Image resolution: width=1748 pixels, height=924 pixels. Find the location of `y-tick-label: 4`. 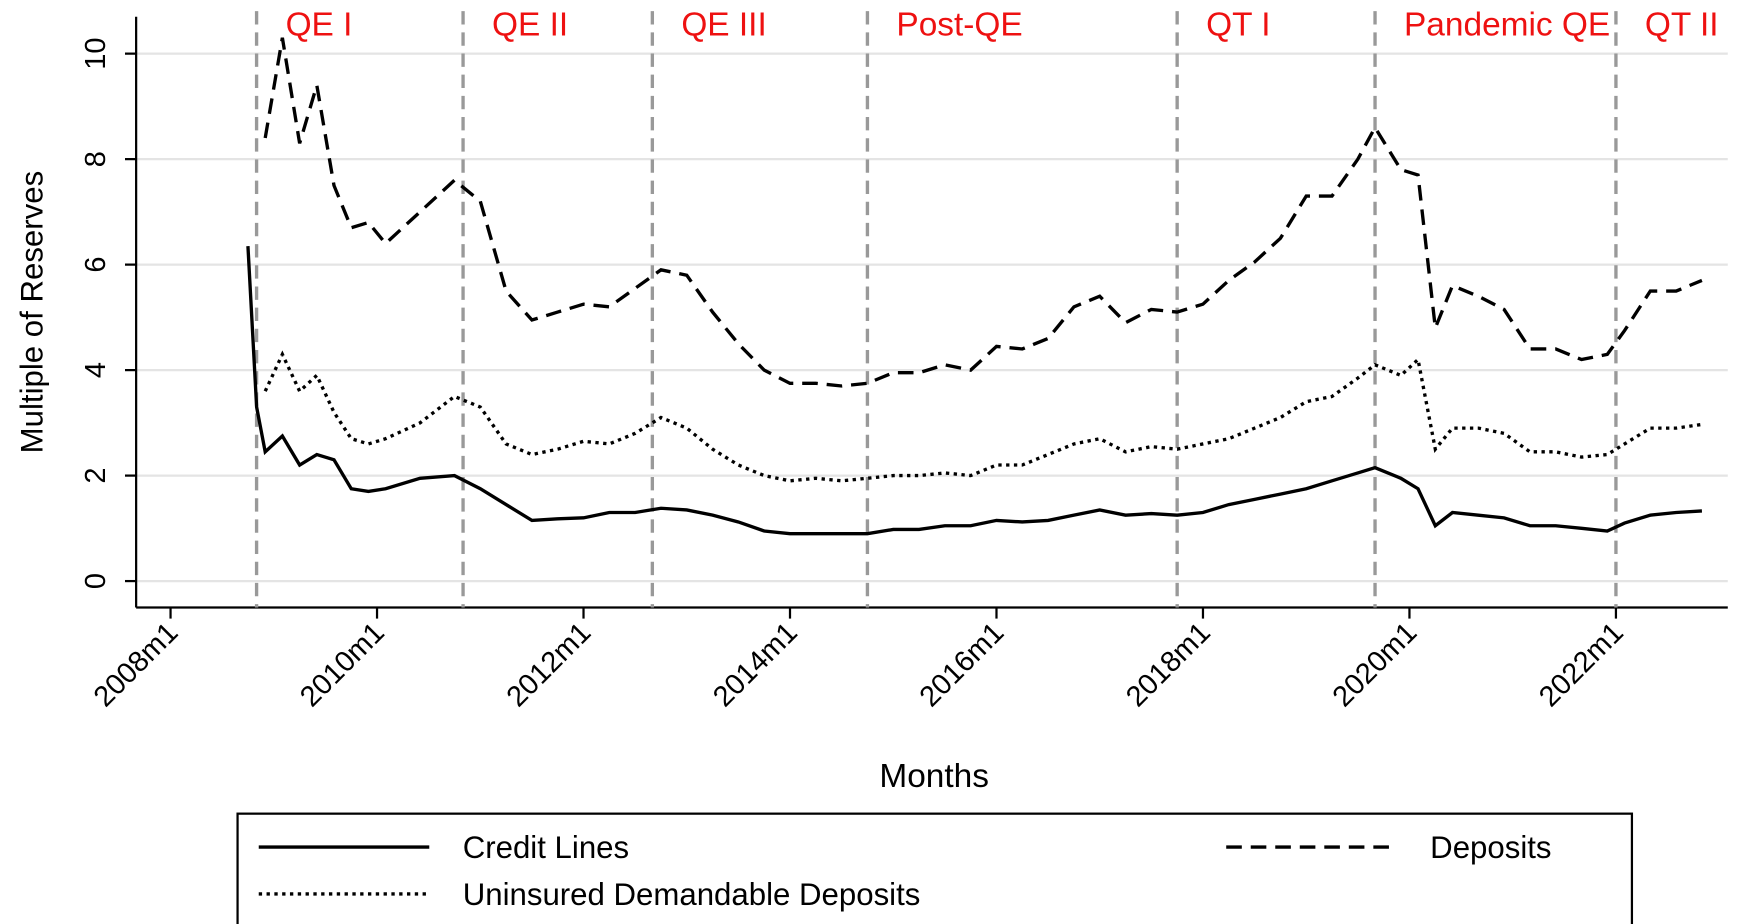

y-tick-label: 4 is located at coordinates (96, 370).